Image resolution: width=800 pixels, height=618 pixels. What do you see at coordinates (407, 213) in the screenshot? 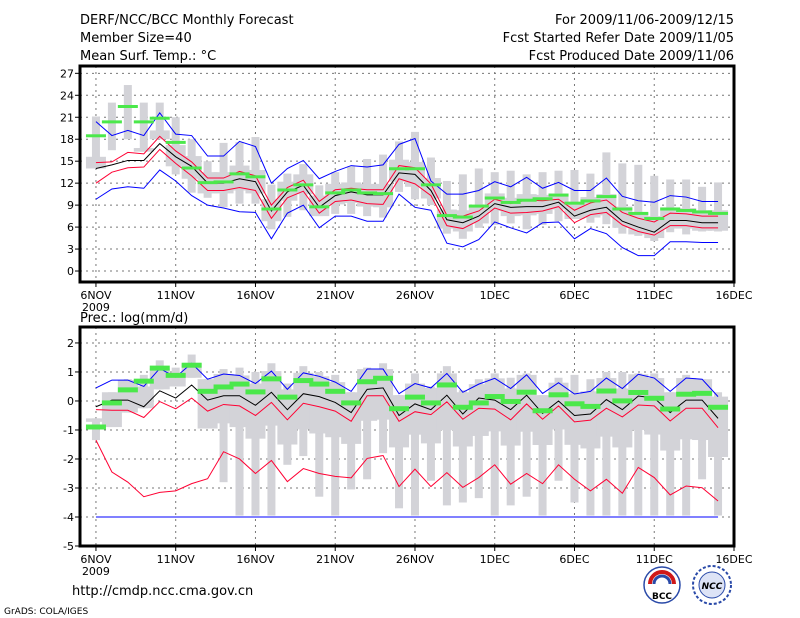
I see `series-line-blue-lower` at bounding box center [407, 213].